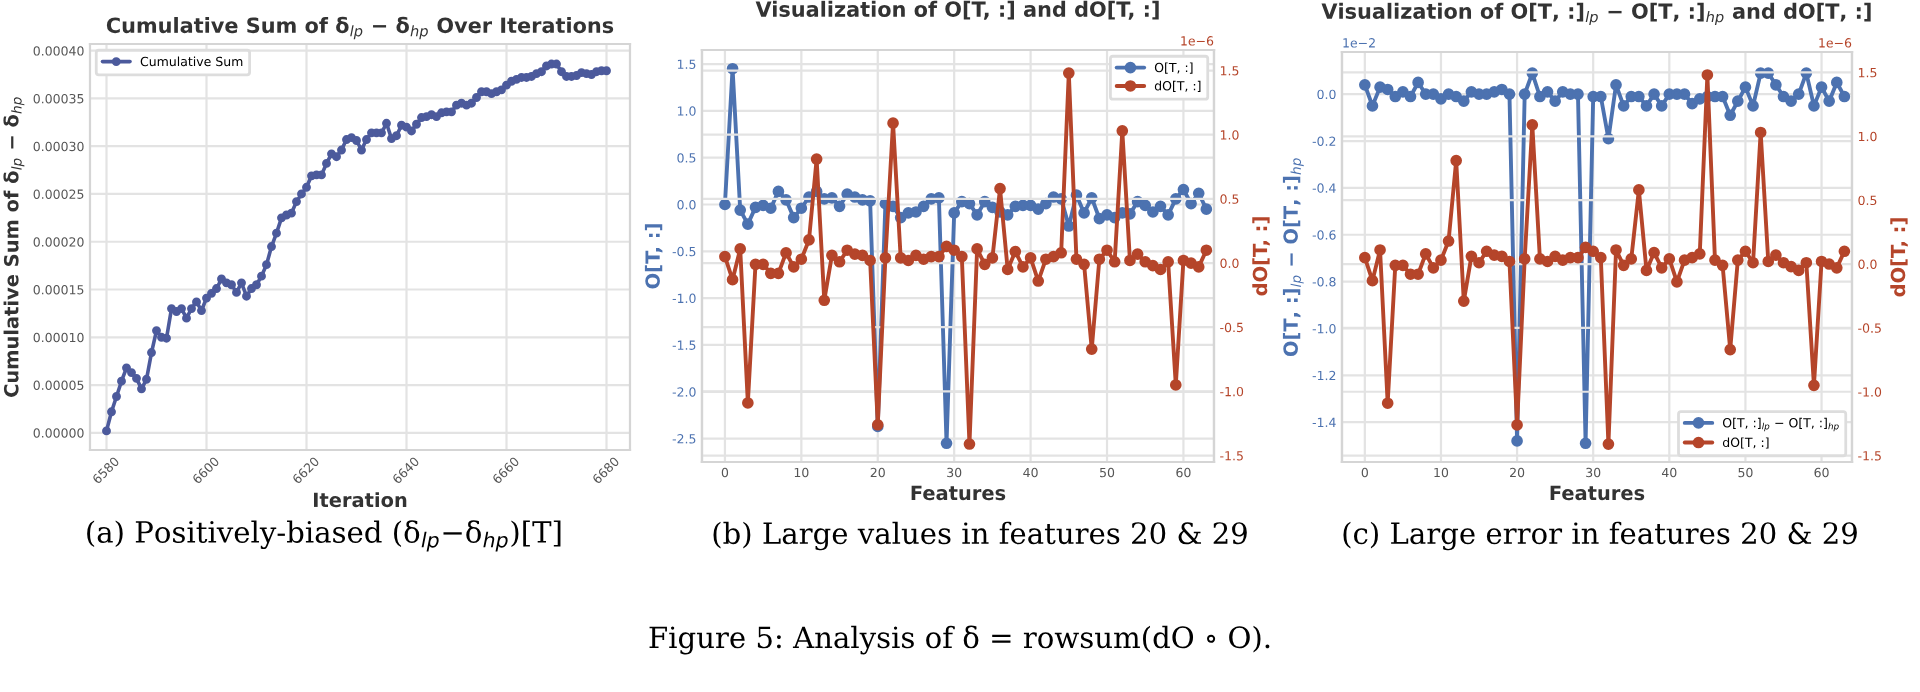  What do you see at coordinates (324, 536) in the screenshot?
I see `text: (a) Positively-biased (δ$_{lp}$−δ$_{hp}$)[T]` at bounding box center [324, 536].